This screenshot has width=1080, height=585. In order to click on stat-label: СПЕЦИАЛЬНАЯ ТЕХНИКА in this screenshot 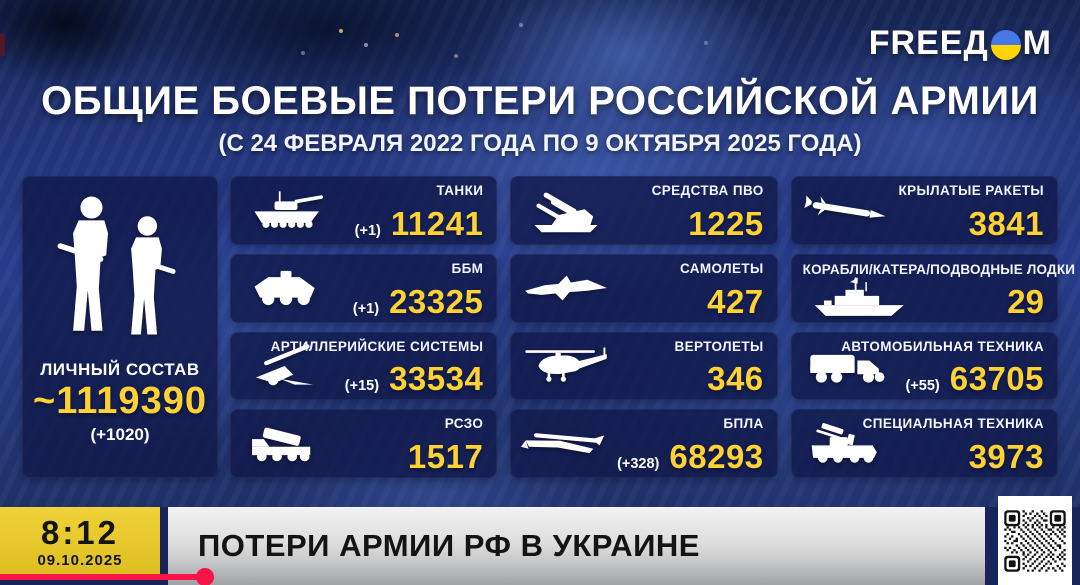, I will do `click(953, 424)`.